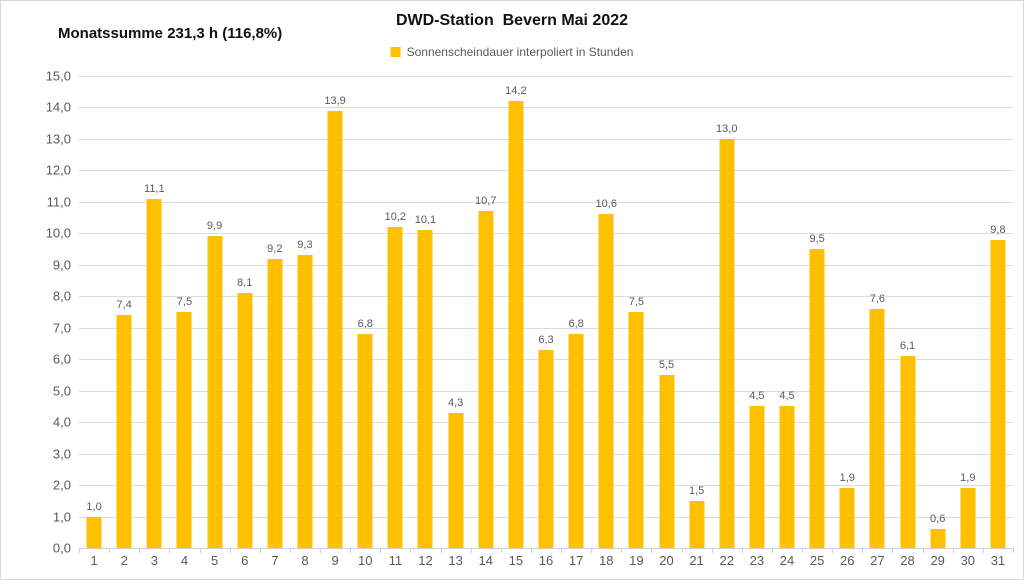 This screenshot has height=580, width=1024. Describe the element at coordinates (365, 324) in the screenshot. I see `bar-value-label: 6,8` at that location.